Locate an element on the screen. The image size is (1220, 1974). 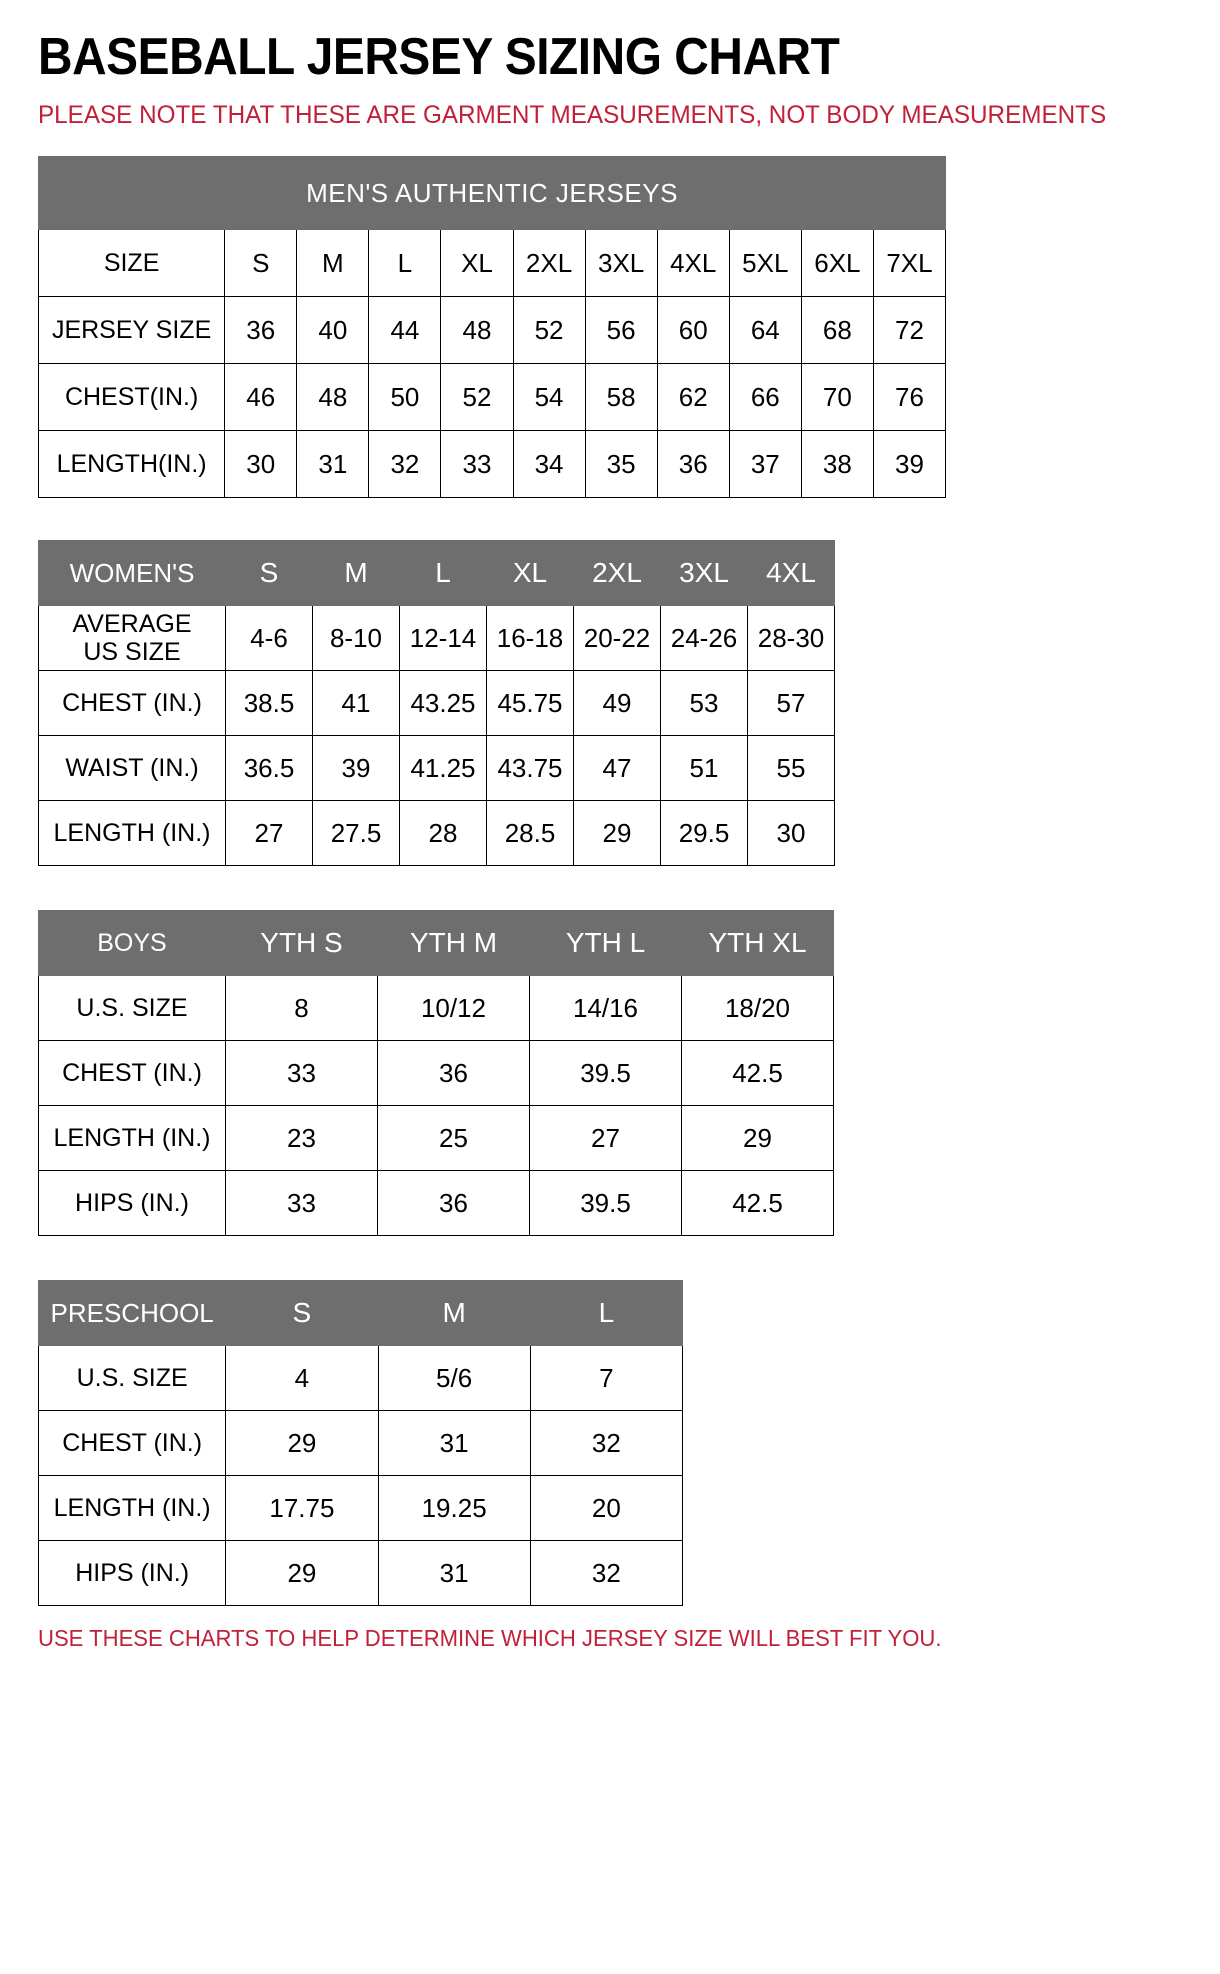
table-cell: 28.5 is located at coordinates (530, 833).